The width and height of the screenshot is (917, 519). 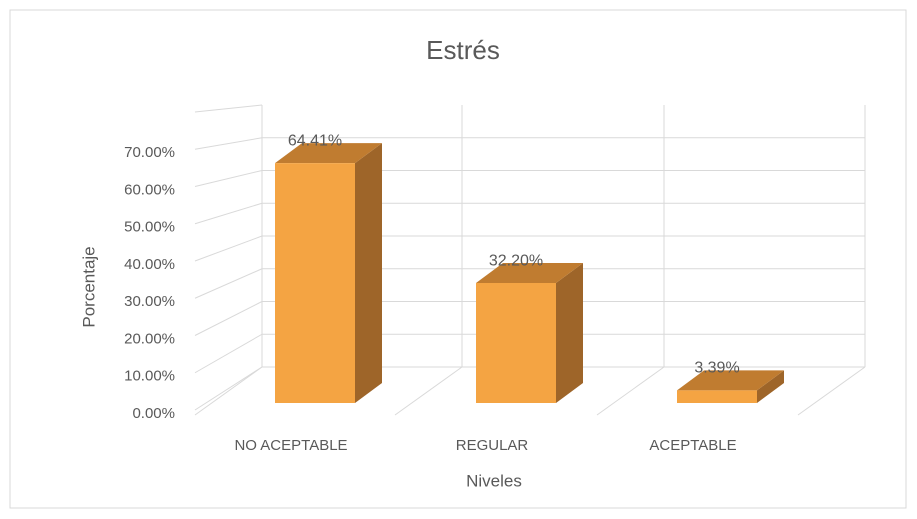 What do you see at coordinates (149, 152) in the screenshot?
I see `y-tick-label: 70.00%` at bounding box center [149, 152].